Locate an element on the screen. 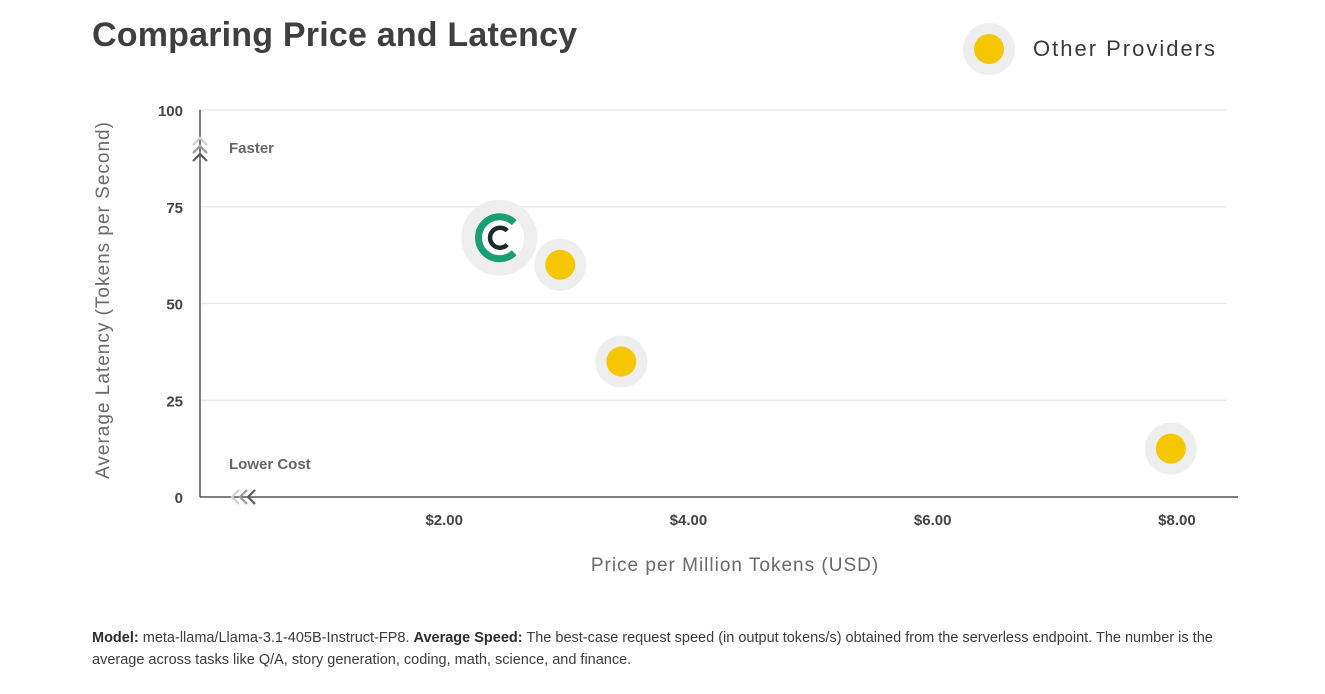 The width and height of the screenshot is (1325, 694). legend: Other Providers is located at coordinates (1090, 49).